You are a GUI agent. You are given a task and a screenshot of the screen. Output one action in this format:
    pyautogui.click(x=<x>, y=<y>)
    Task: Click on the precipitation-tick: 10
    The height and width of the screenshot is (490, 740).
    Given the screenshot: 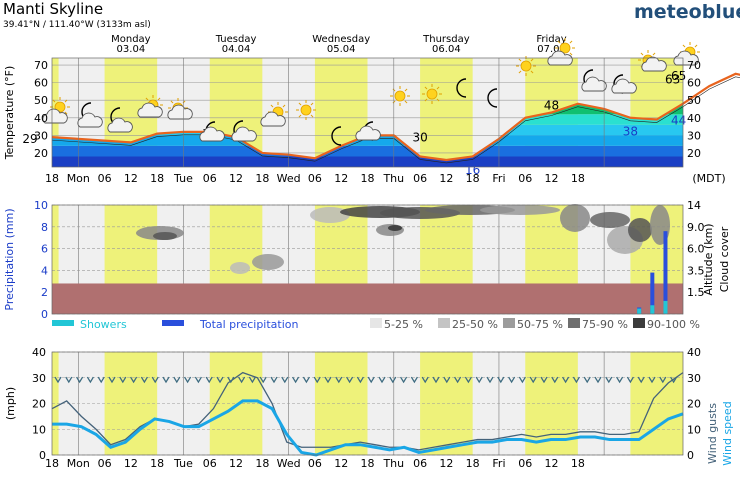 What is the action you would take?
    pyautogui.click(x=41, y=205)
    